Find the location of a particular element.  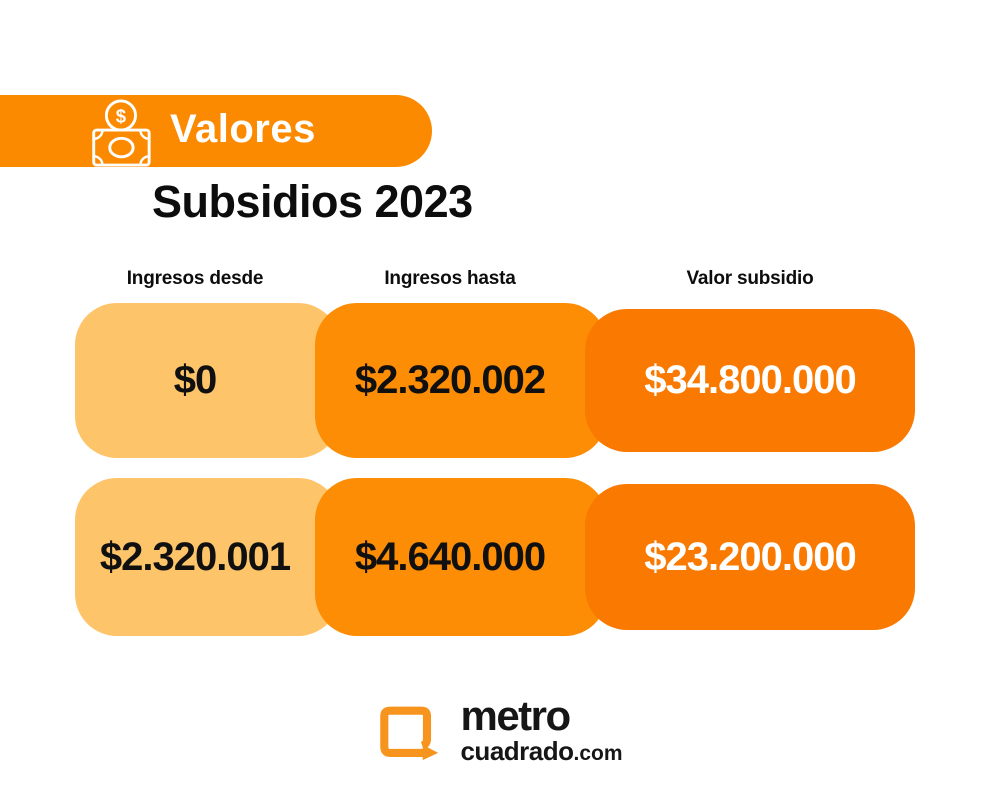

value-ingresos-hasta: $2.320.002 is located at coordinates (450, 380).